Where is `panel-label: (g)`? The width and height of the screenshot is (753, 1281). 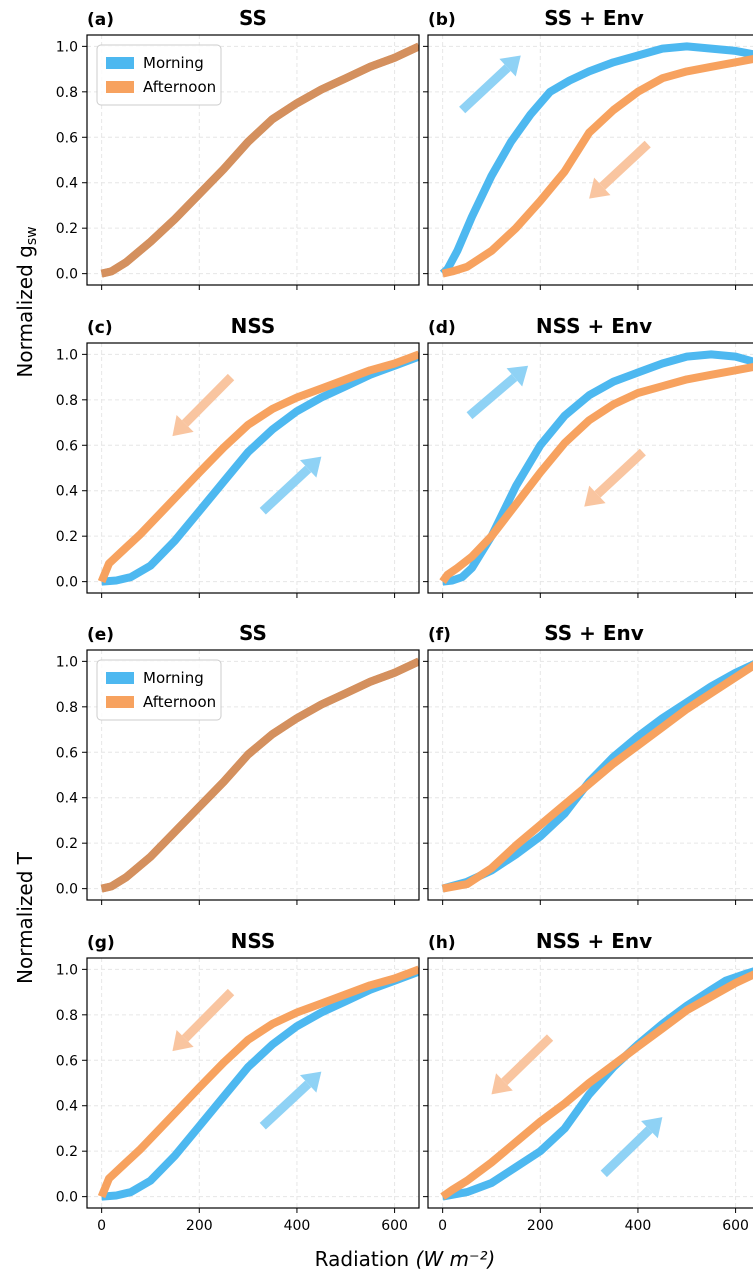 panel-label: (g) is located at coordinates (101, 943).